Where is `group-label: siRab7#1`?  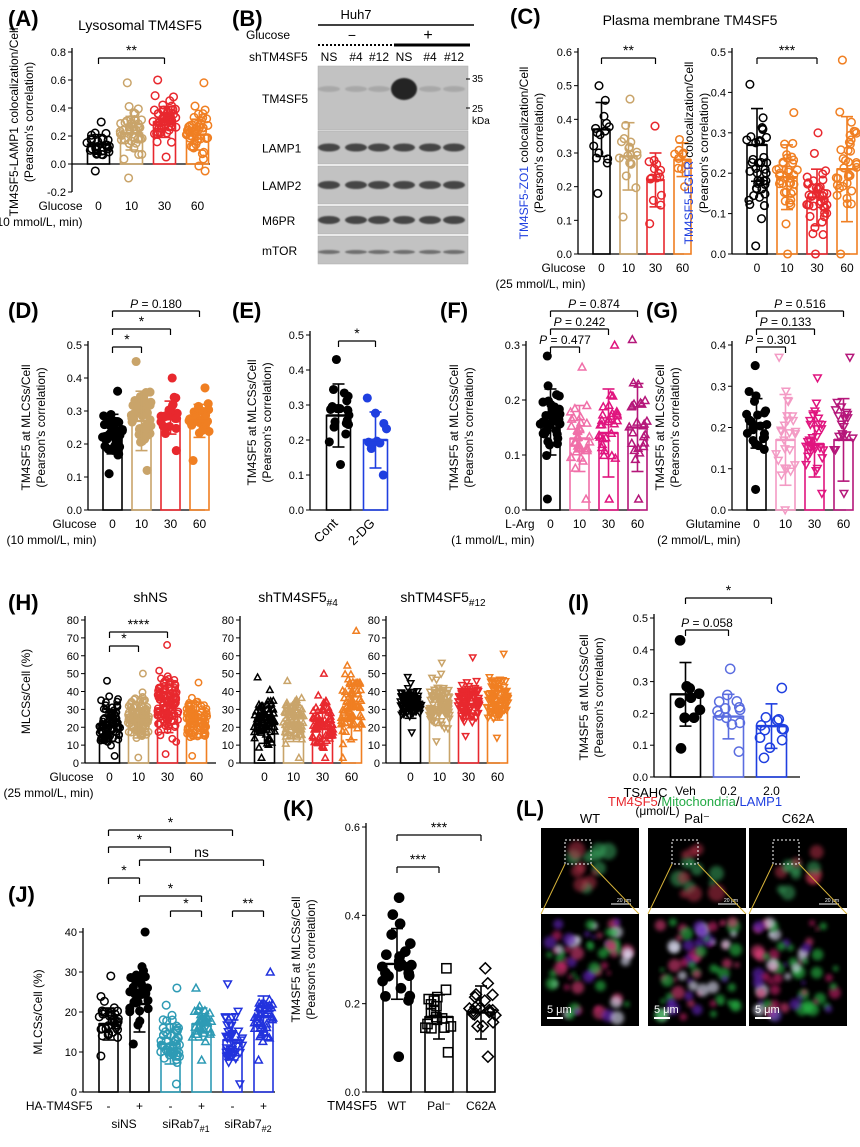
group-label: siRab7#1 is located at coordinates (185, 1125).